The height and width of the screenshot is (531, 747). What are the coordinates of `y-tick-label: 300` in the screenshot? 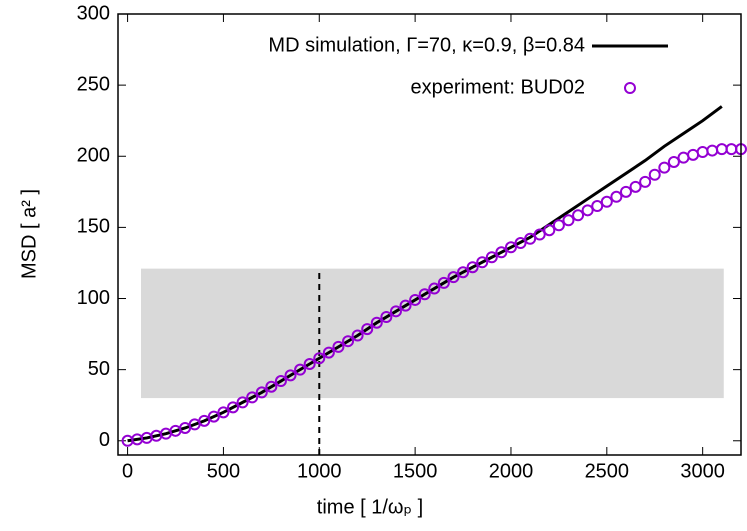 It's located at (93, 13).